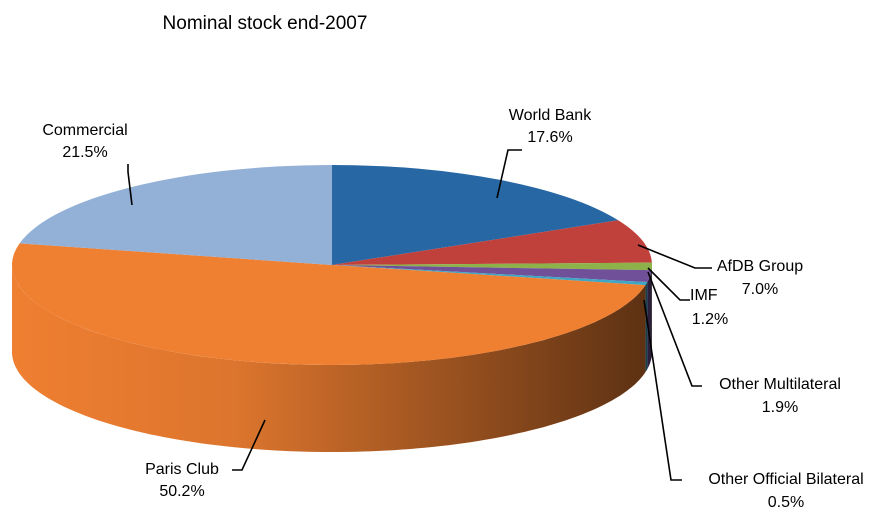 The height and width of the screenshot is (512, 890). Describe the element at coordinates (780, 384) in the screenshot. I see `category-label: Other Multilateral` at that location.